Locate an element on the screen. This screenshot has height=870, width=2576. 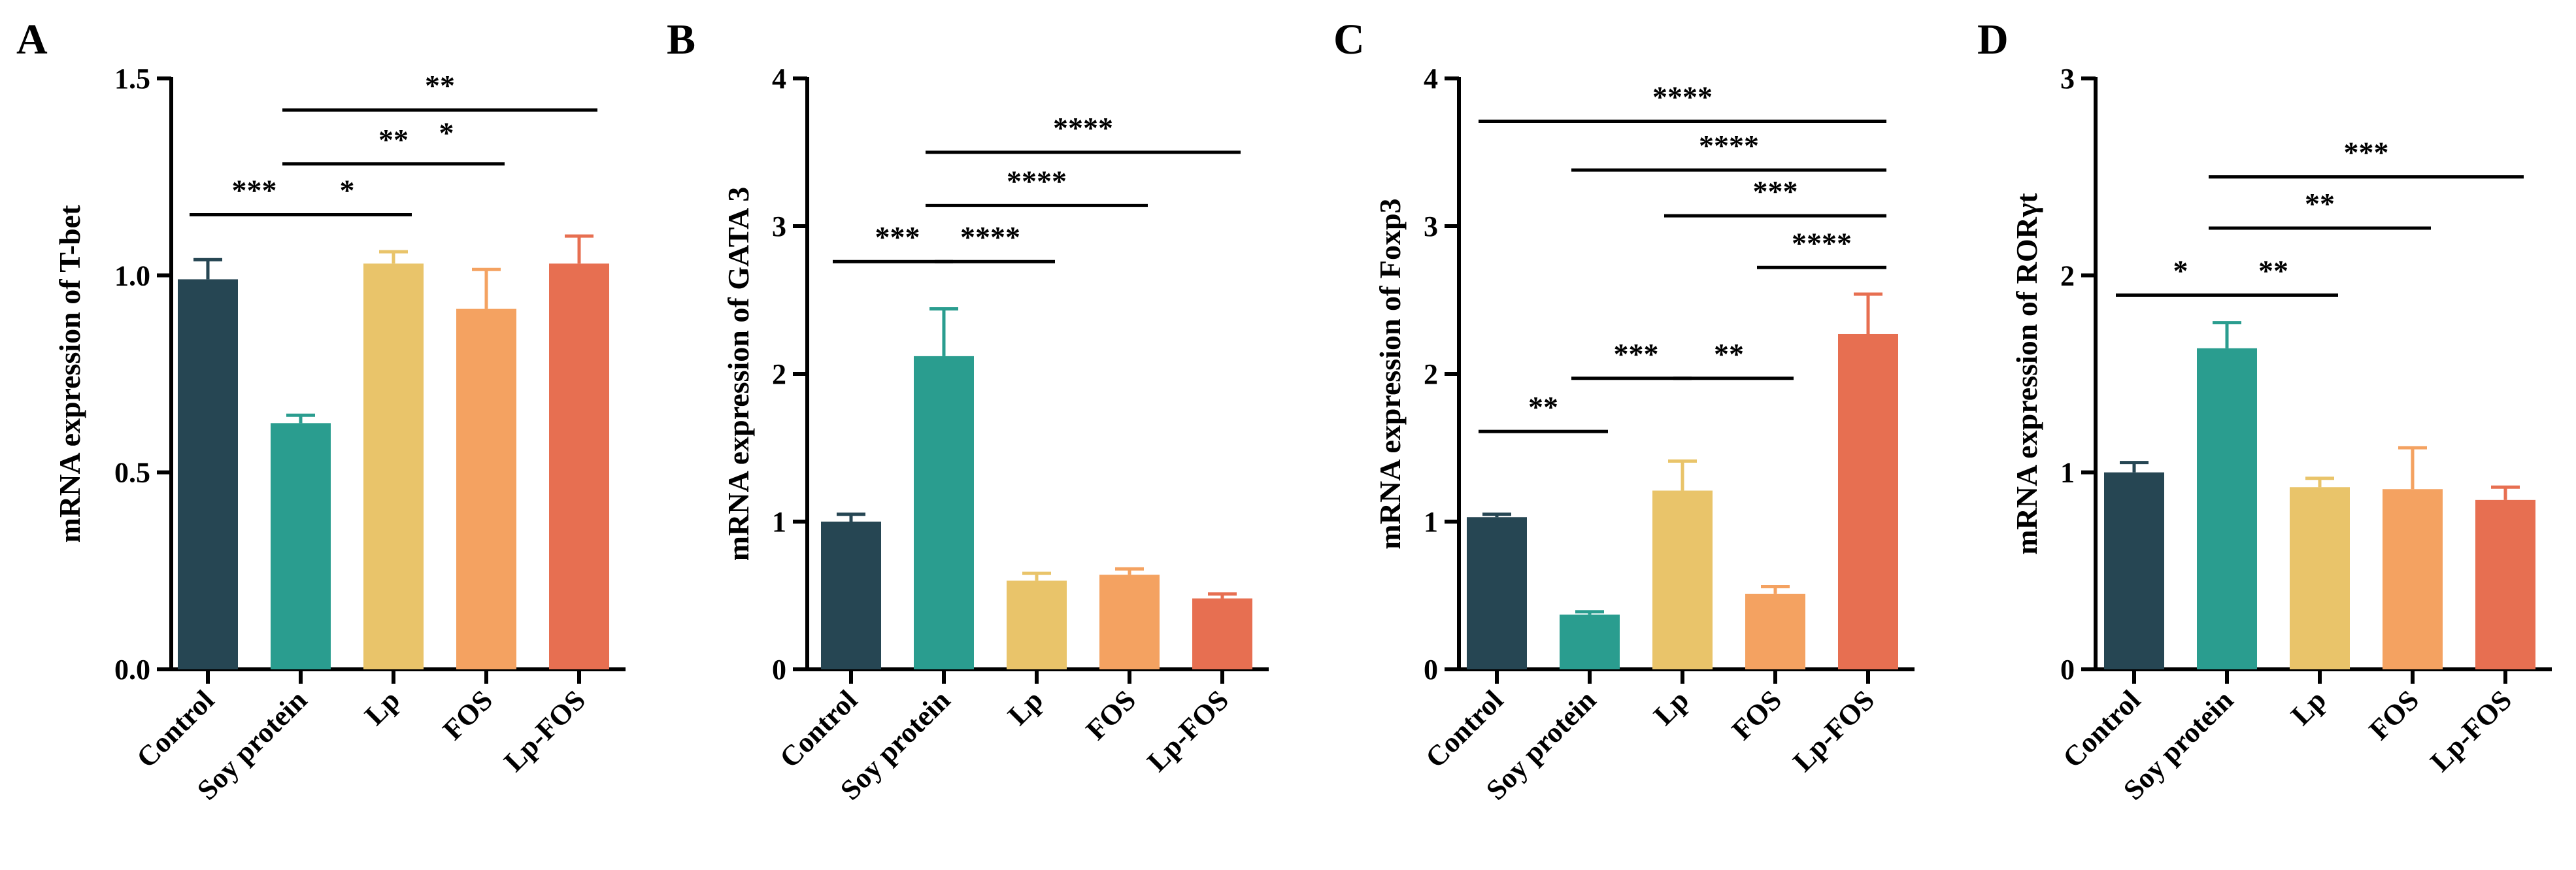
significance-label-extra: * is located at coordinates (447, 132).